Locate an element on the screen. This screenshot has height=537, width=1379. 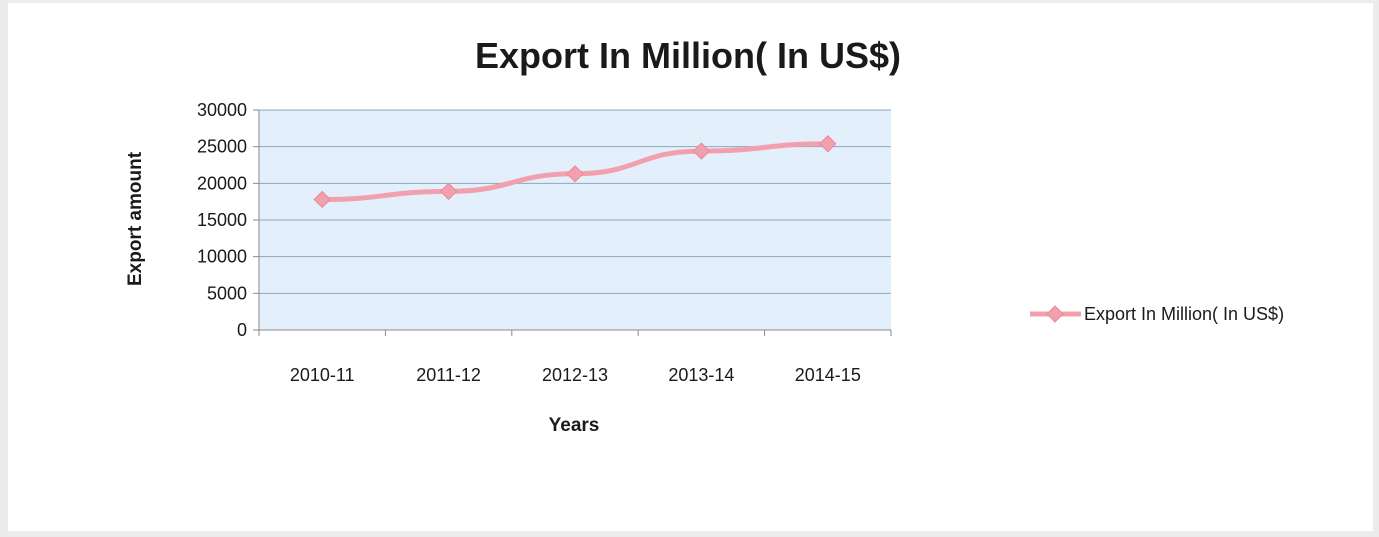
y-tick-label: 20000 is located at coordinates (222, 183).